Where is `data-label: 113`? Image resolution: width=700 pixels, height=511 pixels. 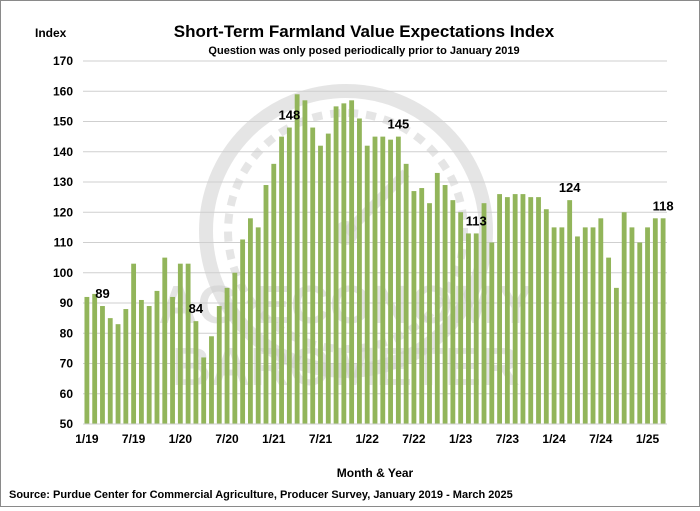
data-label: 113 is located at coordinates (476, 220).